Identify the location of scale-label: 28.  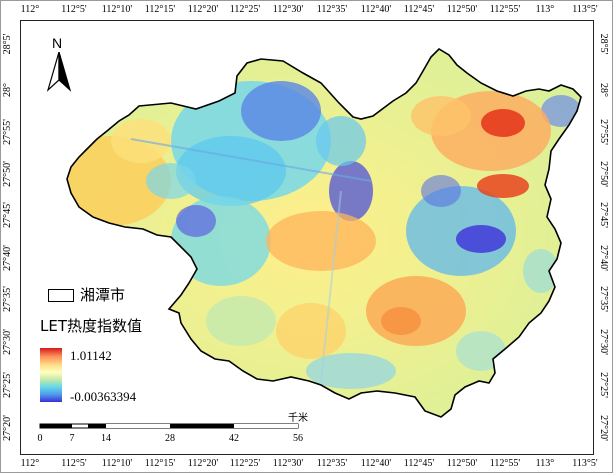
(170, 438).